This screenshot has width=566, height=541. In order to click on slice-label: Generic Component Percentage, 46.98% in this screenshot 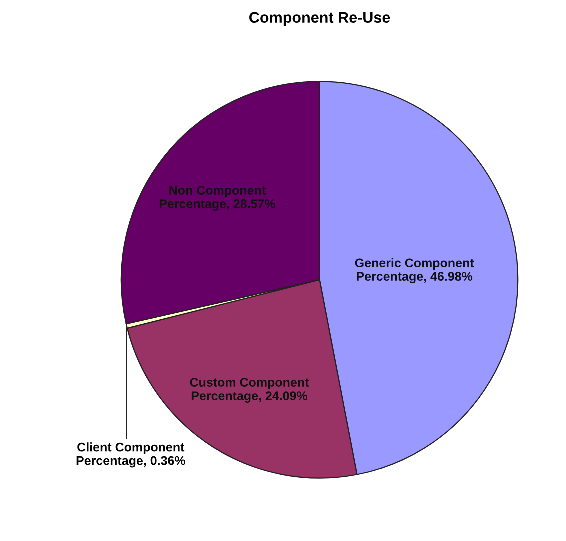, I will do `click(414, 271)`.